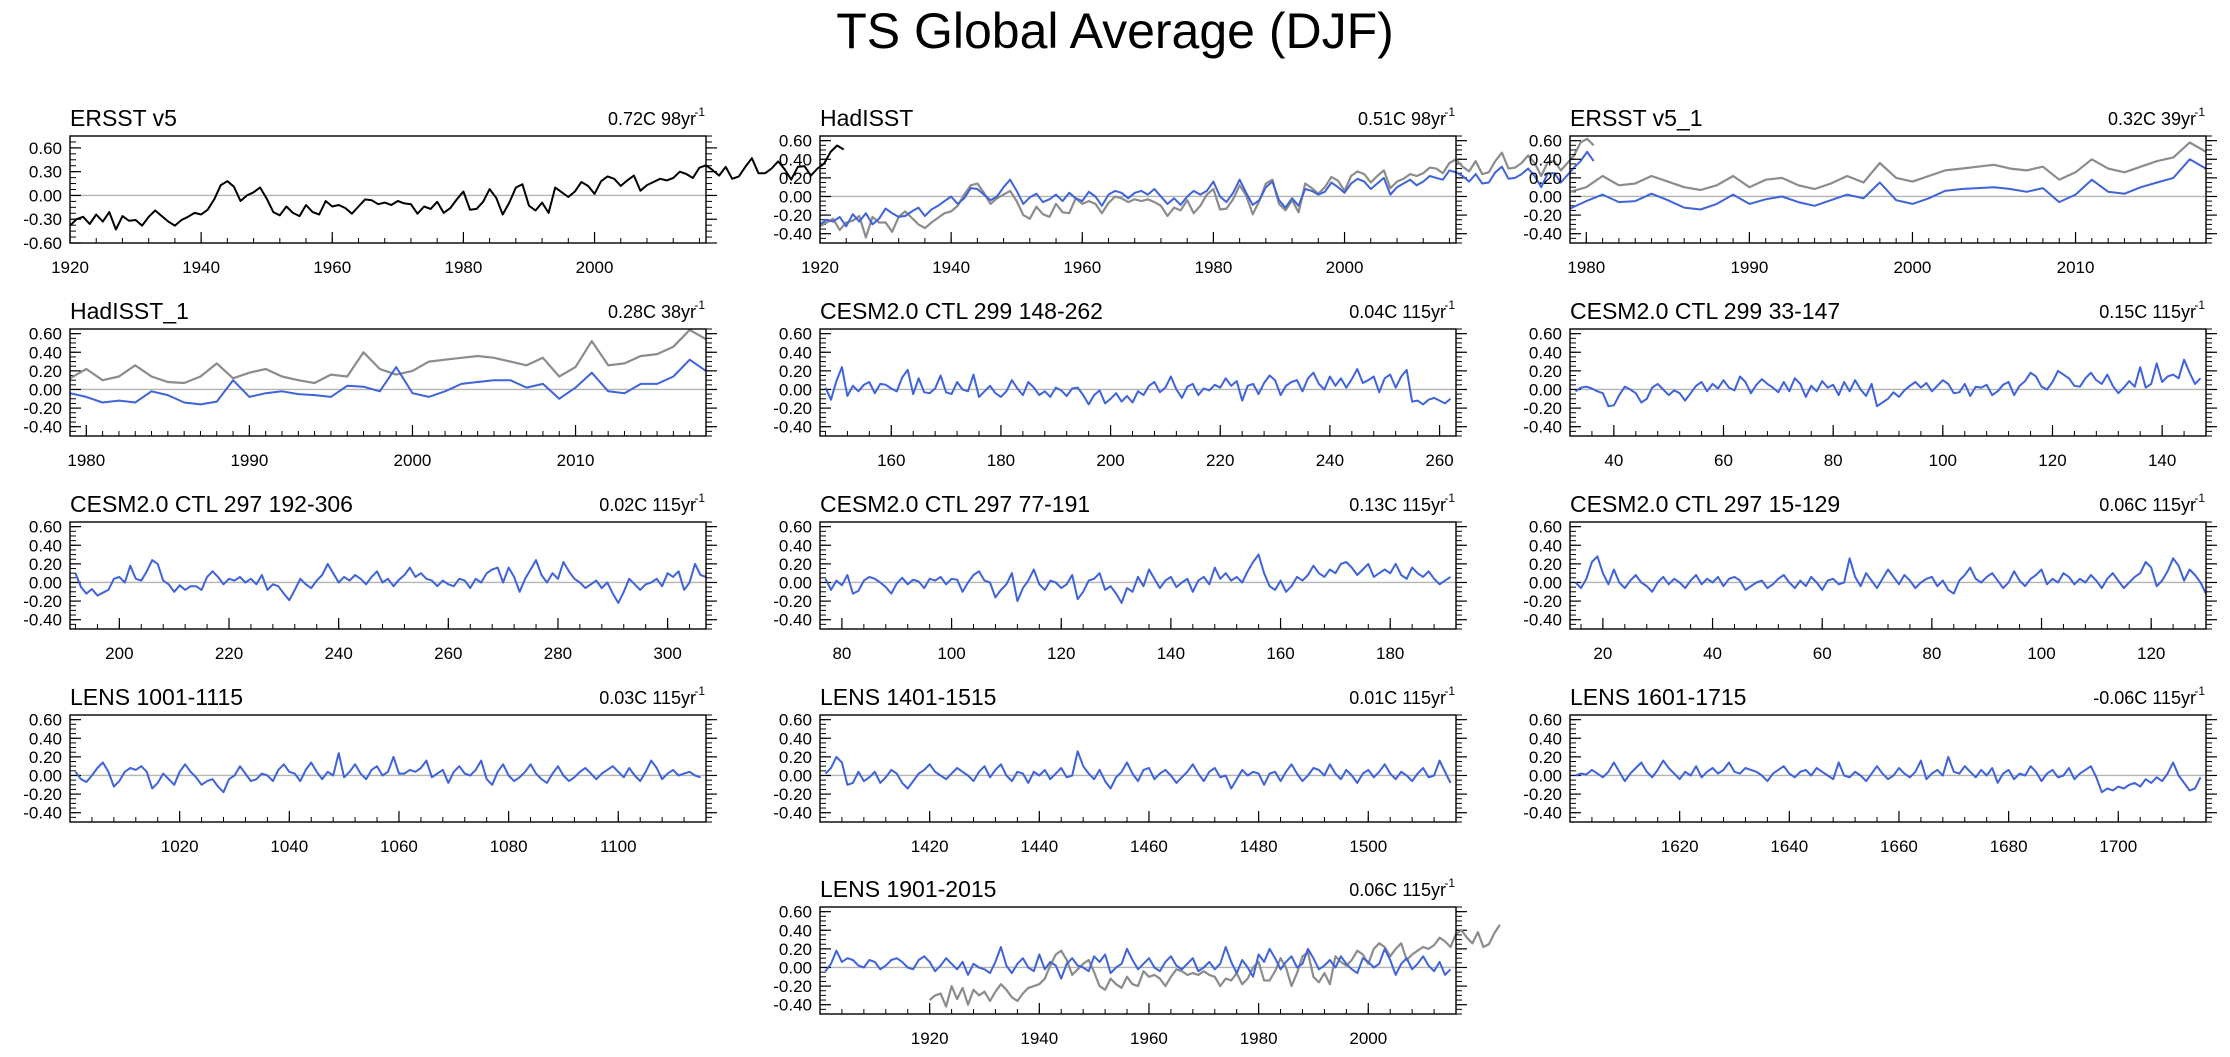  Describe the element at coordinates (1115, 31) in the screenshot. I see `figure-title: TS Global Average (DJF)` at that location.